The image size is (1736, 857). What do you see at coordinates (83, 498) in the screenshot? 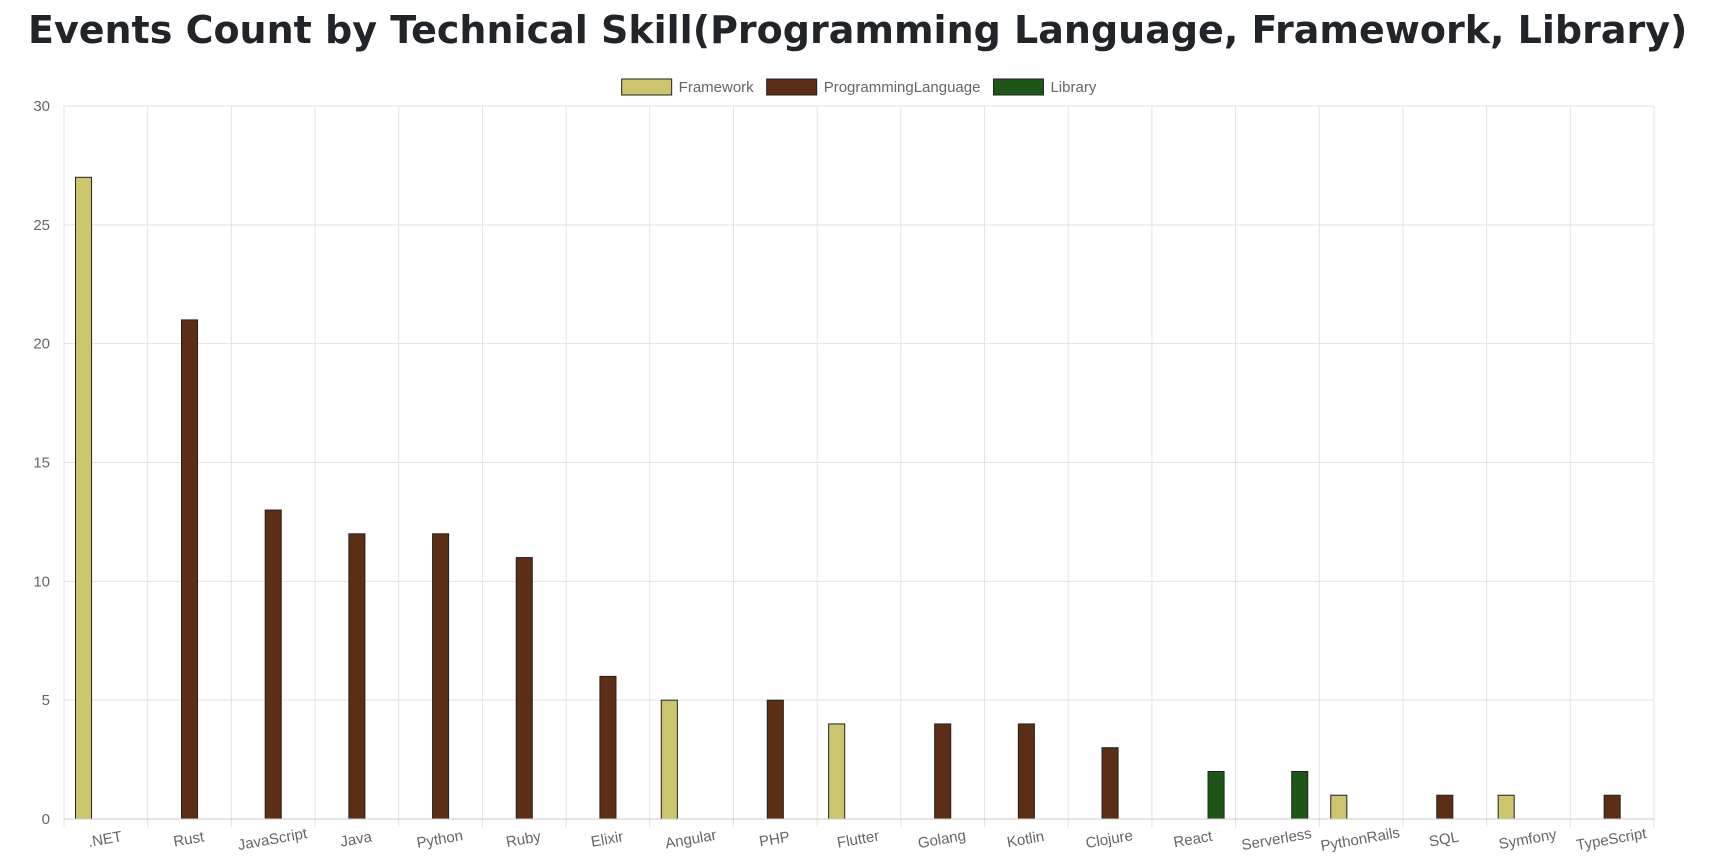
I see `bar-framework-net` at bounding box center [83, 498].